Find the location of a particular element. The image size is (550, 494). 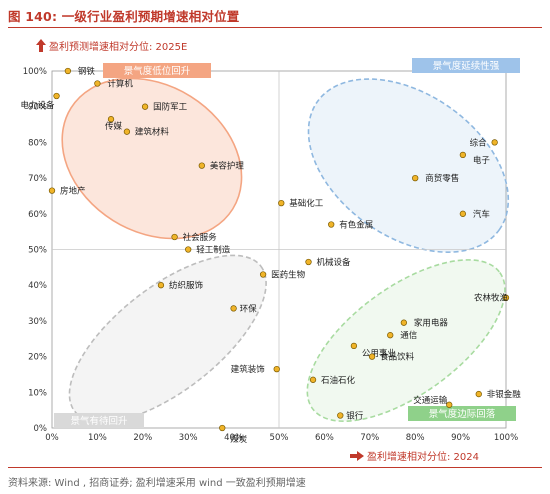

data-point-label: 计算机 is located at coordinates (120, 83).